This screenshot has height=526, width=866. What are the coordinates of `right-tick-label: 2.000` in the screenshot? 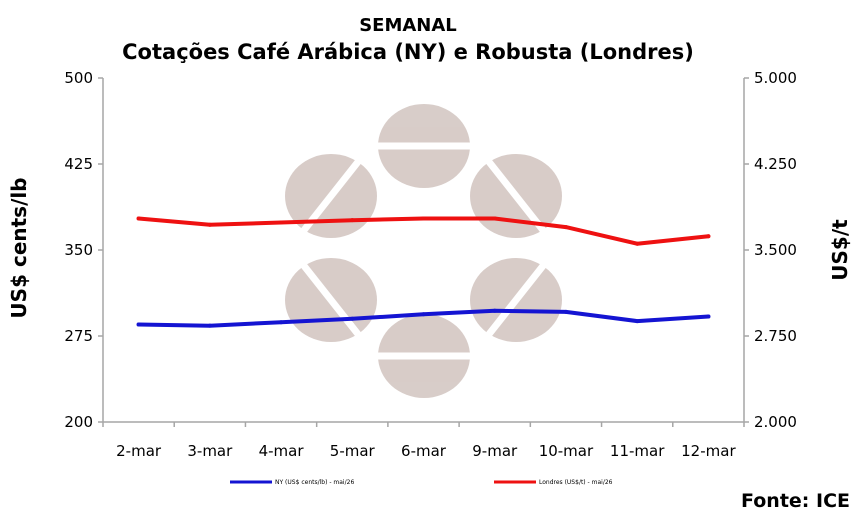 It's located at (775, 422).